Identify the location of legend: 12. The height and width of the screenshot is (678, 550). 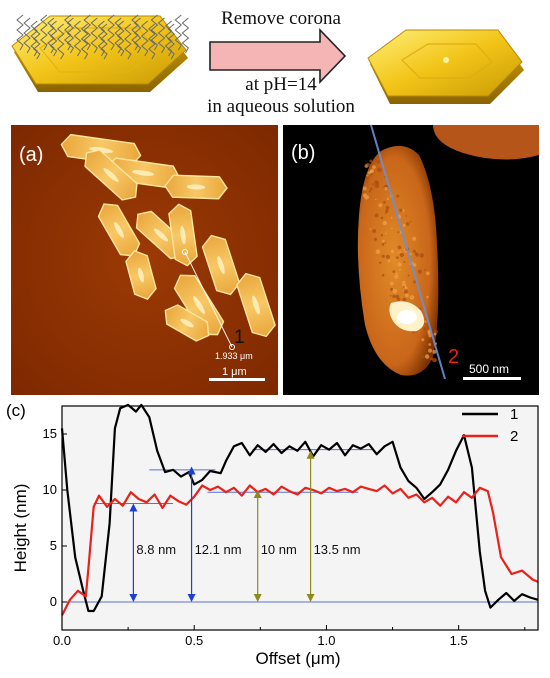
(490, 425).